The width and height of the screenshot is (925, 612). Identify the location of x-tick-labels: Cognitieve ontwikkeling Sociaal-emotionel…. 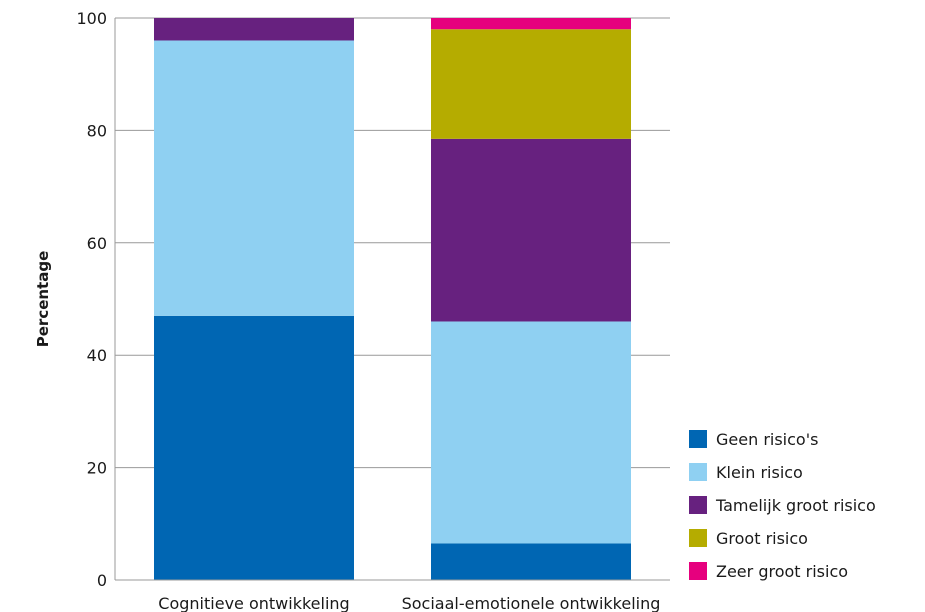
(409, 603).